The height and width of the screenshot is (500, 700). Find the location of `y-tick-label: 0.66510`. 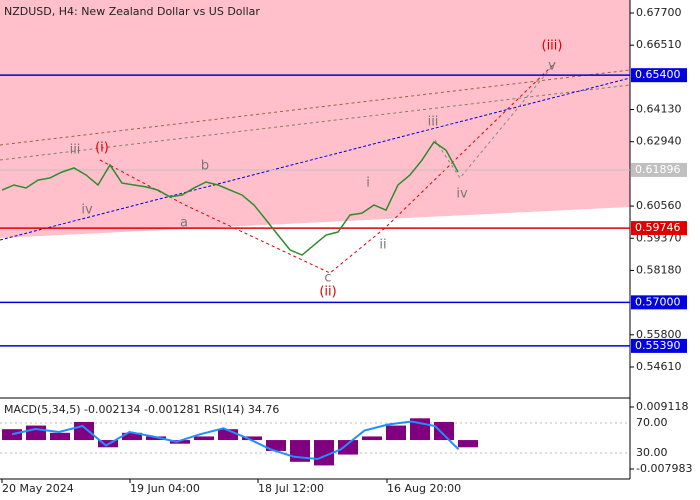

y-tick-label: 0.66510 is located at coordinates (659, 44).